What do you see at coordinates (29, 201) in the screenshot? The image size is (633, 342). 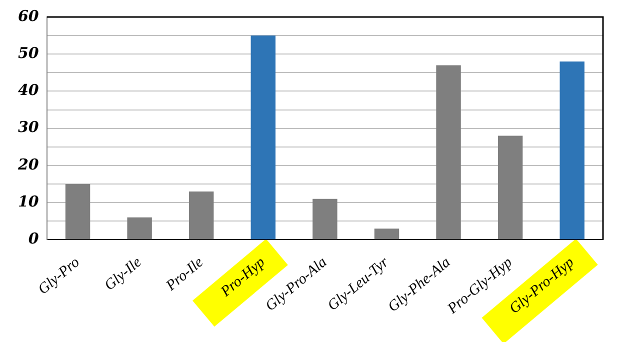 I see `y-tick-label: 10` at bounding box center [29, 201].